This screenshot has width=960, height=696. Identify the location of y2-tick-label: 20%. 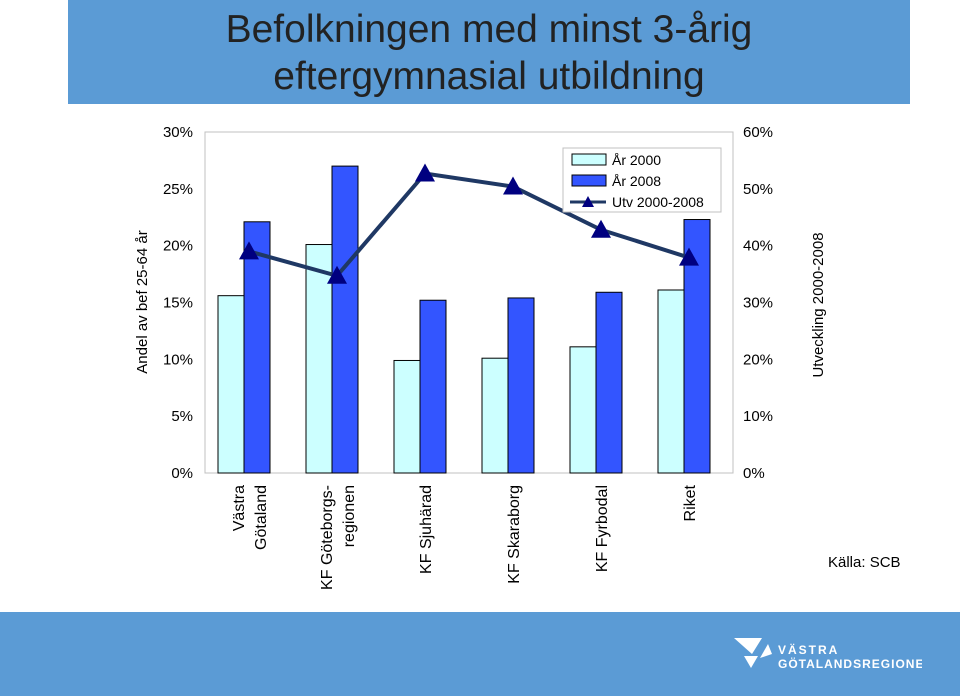
(758, 359).